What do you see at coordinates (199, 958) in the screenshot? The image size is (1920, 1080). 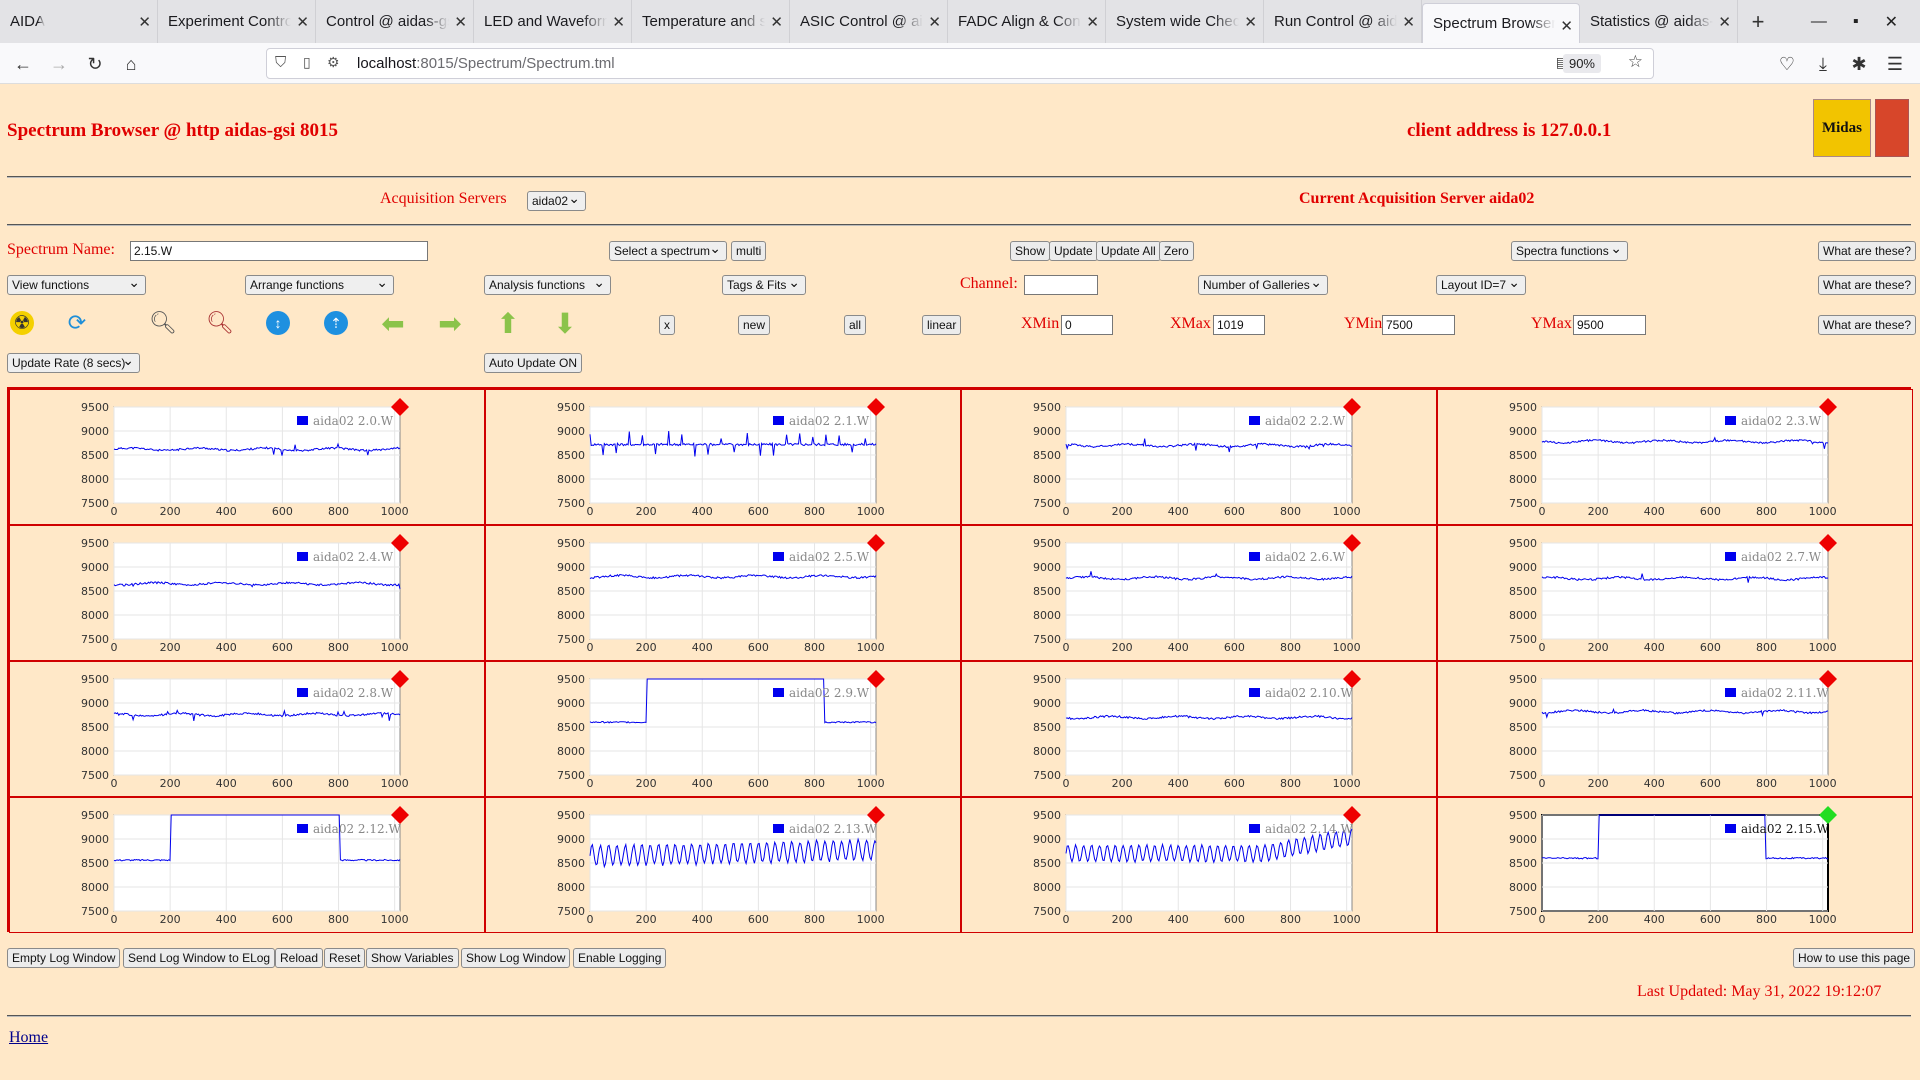 I see `send-log-button: Send Log Window to ELog` at bounding box center [199, 958].